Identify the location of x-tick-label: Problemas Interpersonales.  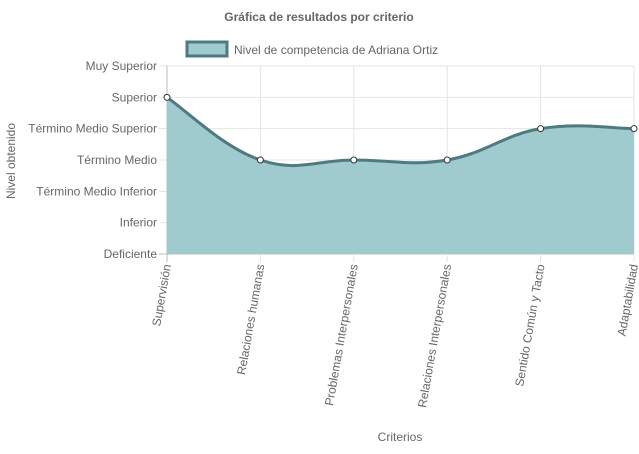
(341, 335).